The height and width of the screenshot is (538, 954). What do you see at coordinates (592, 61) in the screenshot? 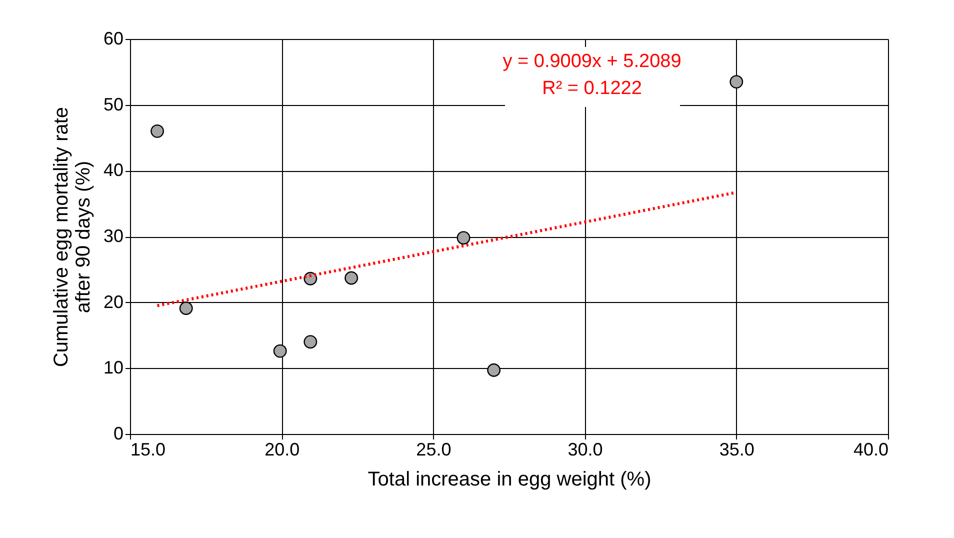
I see `annotation: y = 0.9009x + 5.2089` at bounding box center [592, 61].